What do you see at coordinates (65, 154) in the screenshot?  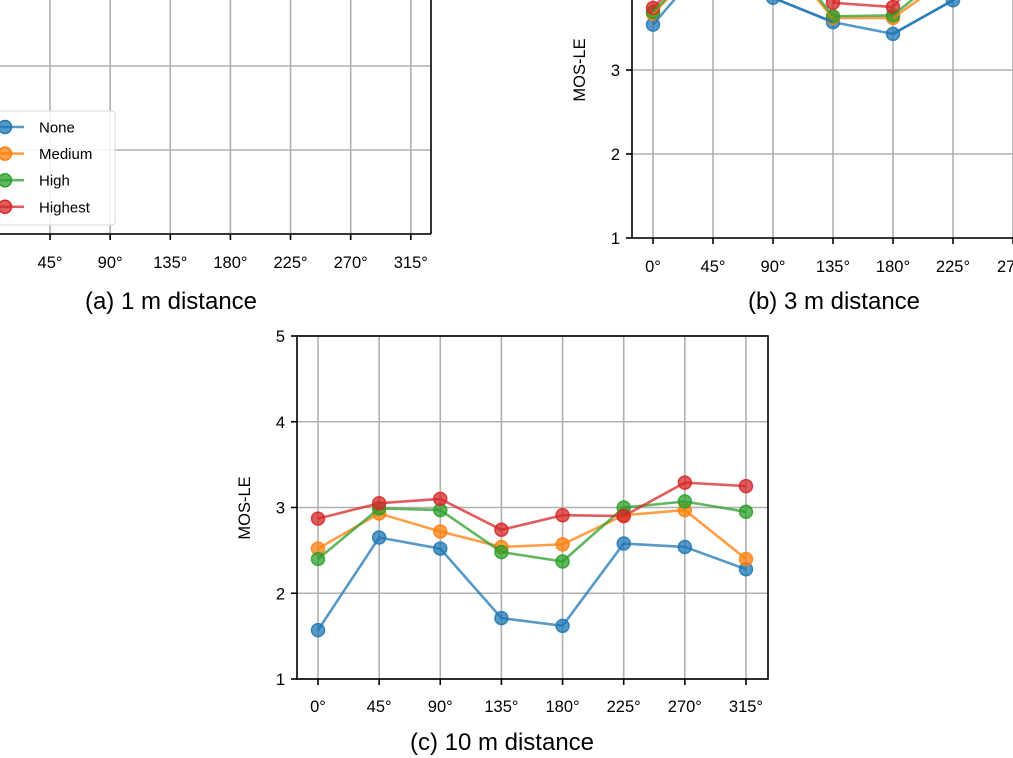 I see `legend-label: Medium` at bounding box center [65, 154].